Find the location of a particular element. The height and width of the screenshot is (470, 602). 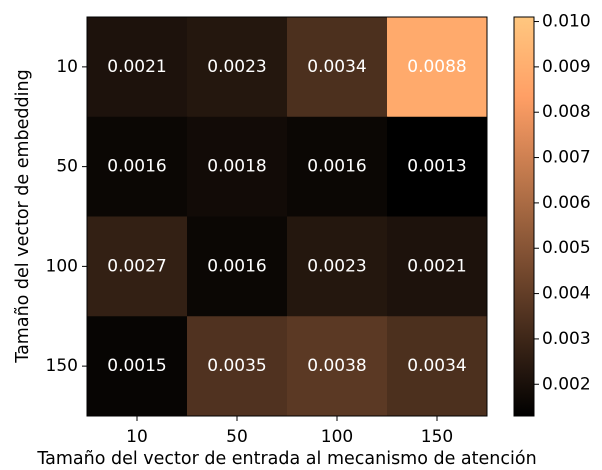

colorbar is located at coordinates (524, 216).